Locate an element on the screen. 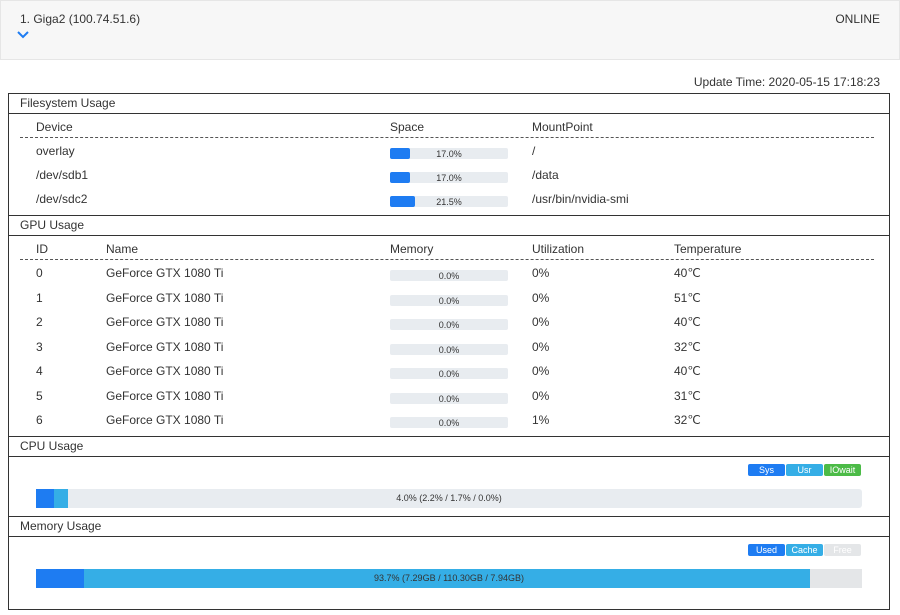 The width and height of the screenshot is (900, 615). legend-item: Sys is located at coordinates (766, 470).